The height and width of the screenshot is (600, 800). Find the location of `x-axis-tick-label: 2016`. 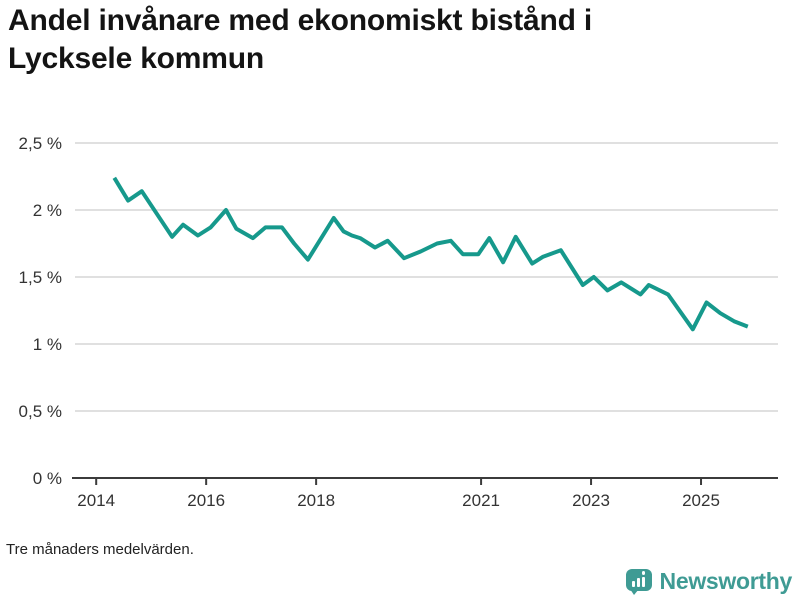

x-axis-tick-label: 2016 is located at coordinates (206, 500).